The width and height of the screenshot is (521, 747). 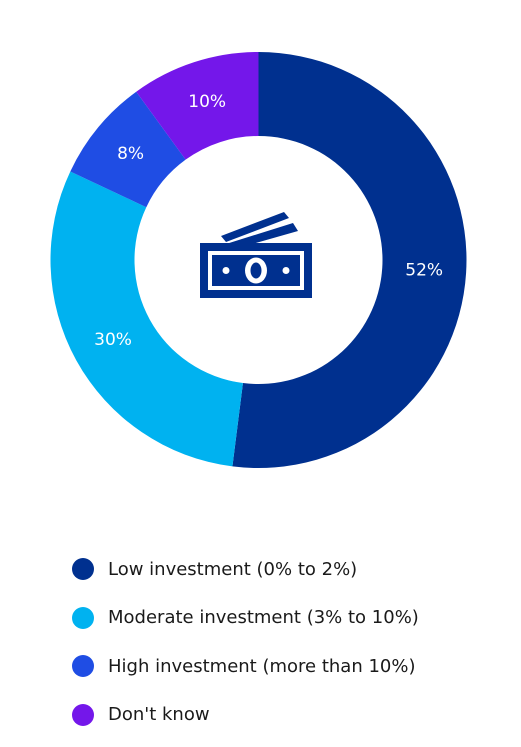 What do you see at coordinates (159, 715) in the screenshot?
I see `legend-label: Don't know` at bounding box center [159, 715].